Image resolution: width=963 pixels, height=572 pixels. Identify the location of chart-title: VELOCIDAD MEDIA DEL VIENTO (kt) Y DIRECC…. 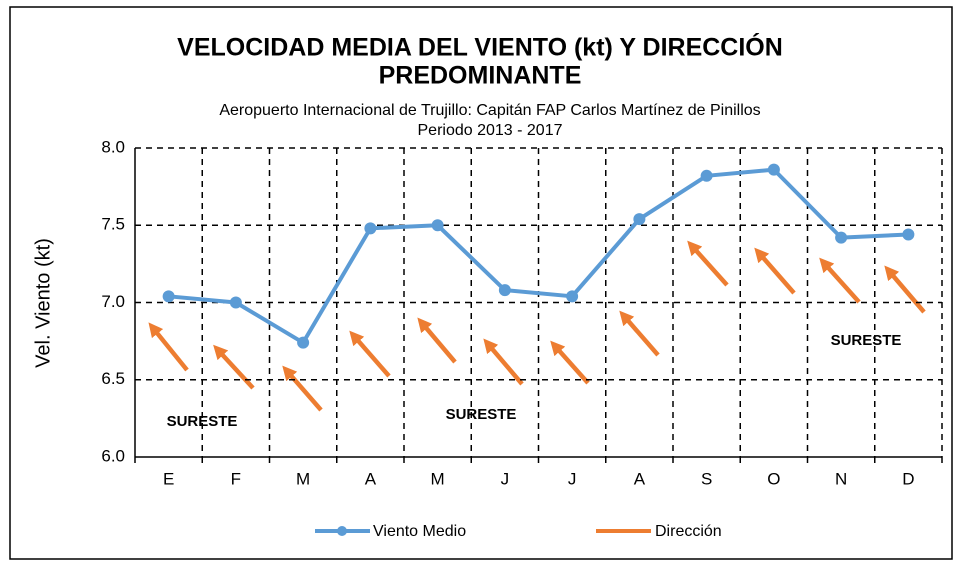
(480, 47).